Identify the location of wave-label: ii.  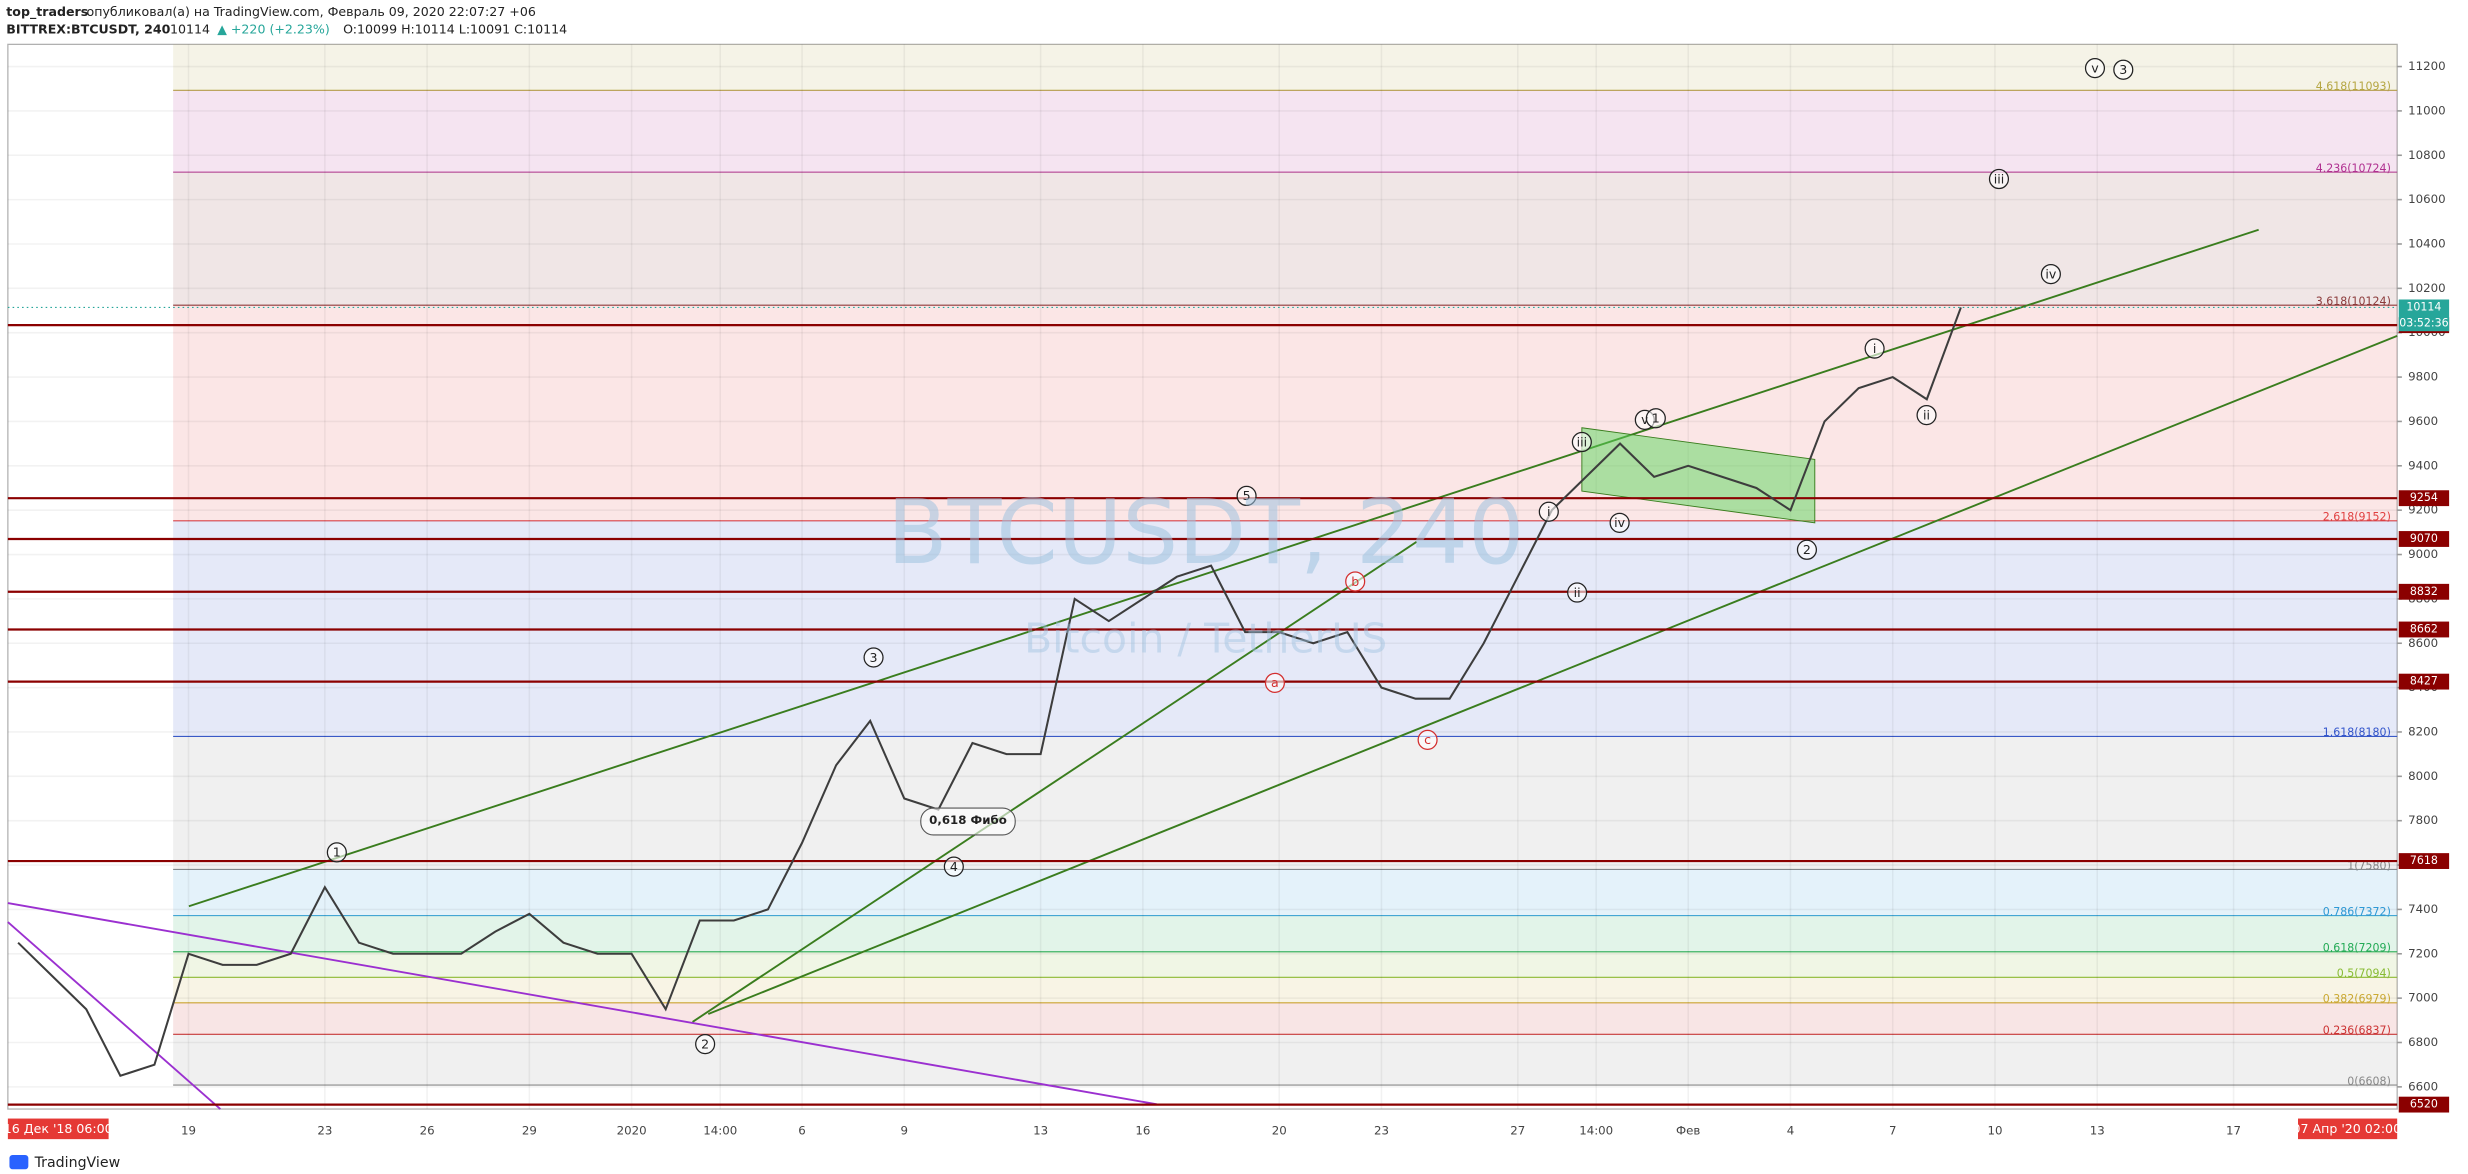
(1577, 592).